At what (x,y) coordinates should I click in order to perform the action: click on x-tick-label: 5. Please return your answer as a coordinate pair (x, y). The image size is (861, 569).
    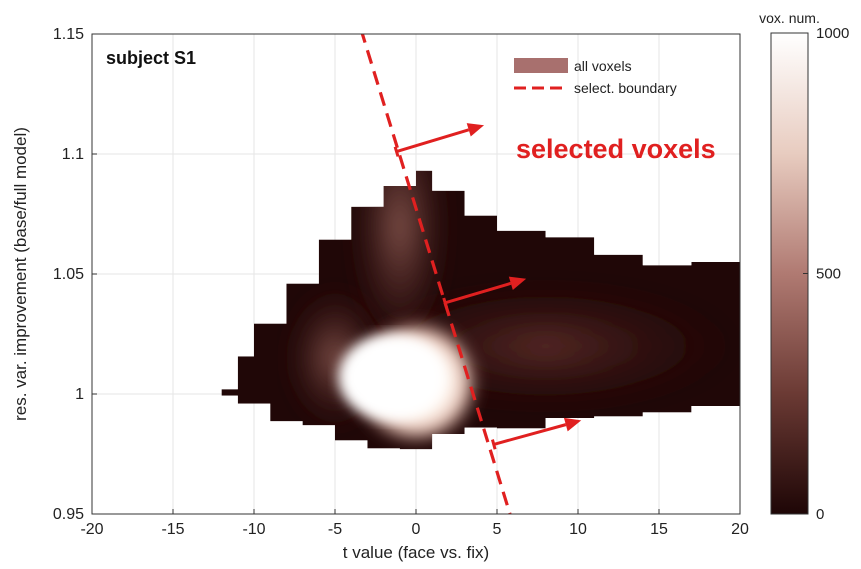
    Looking at the image, I should click on (497, 529).